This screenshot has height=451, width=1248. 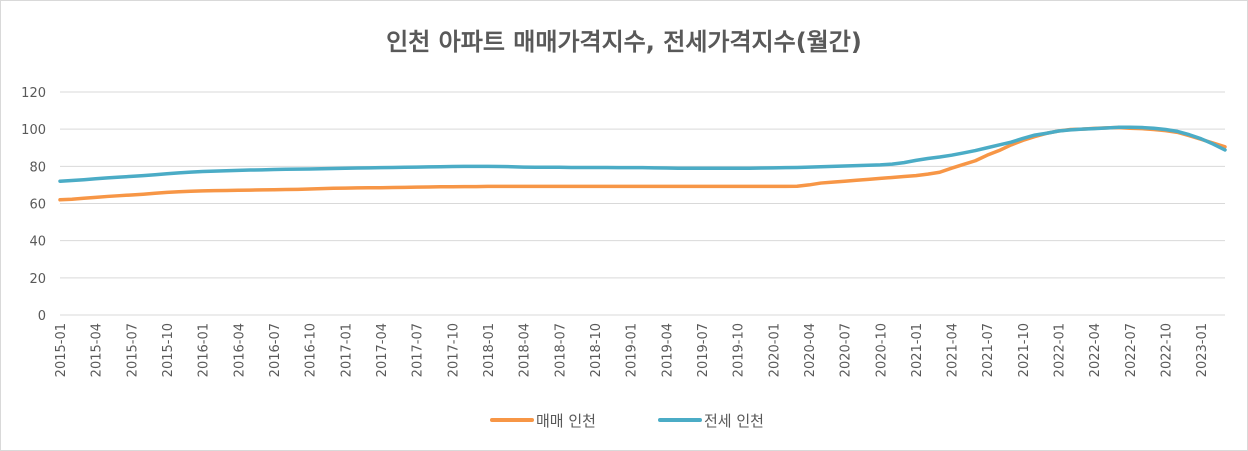 What do you see at coordinates (953, 350) in the screenshot?
I see `x-tick-label: 2021-04` at bounding box center [953, 350].